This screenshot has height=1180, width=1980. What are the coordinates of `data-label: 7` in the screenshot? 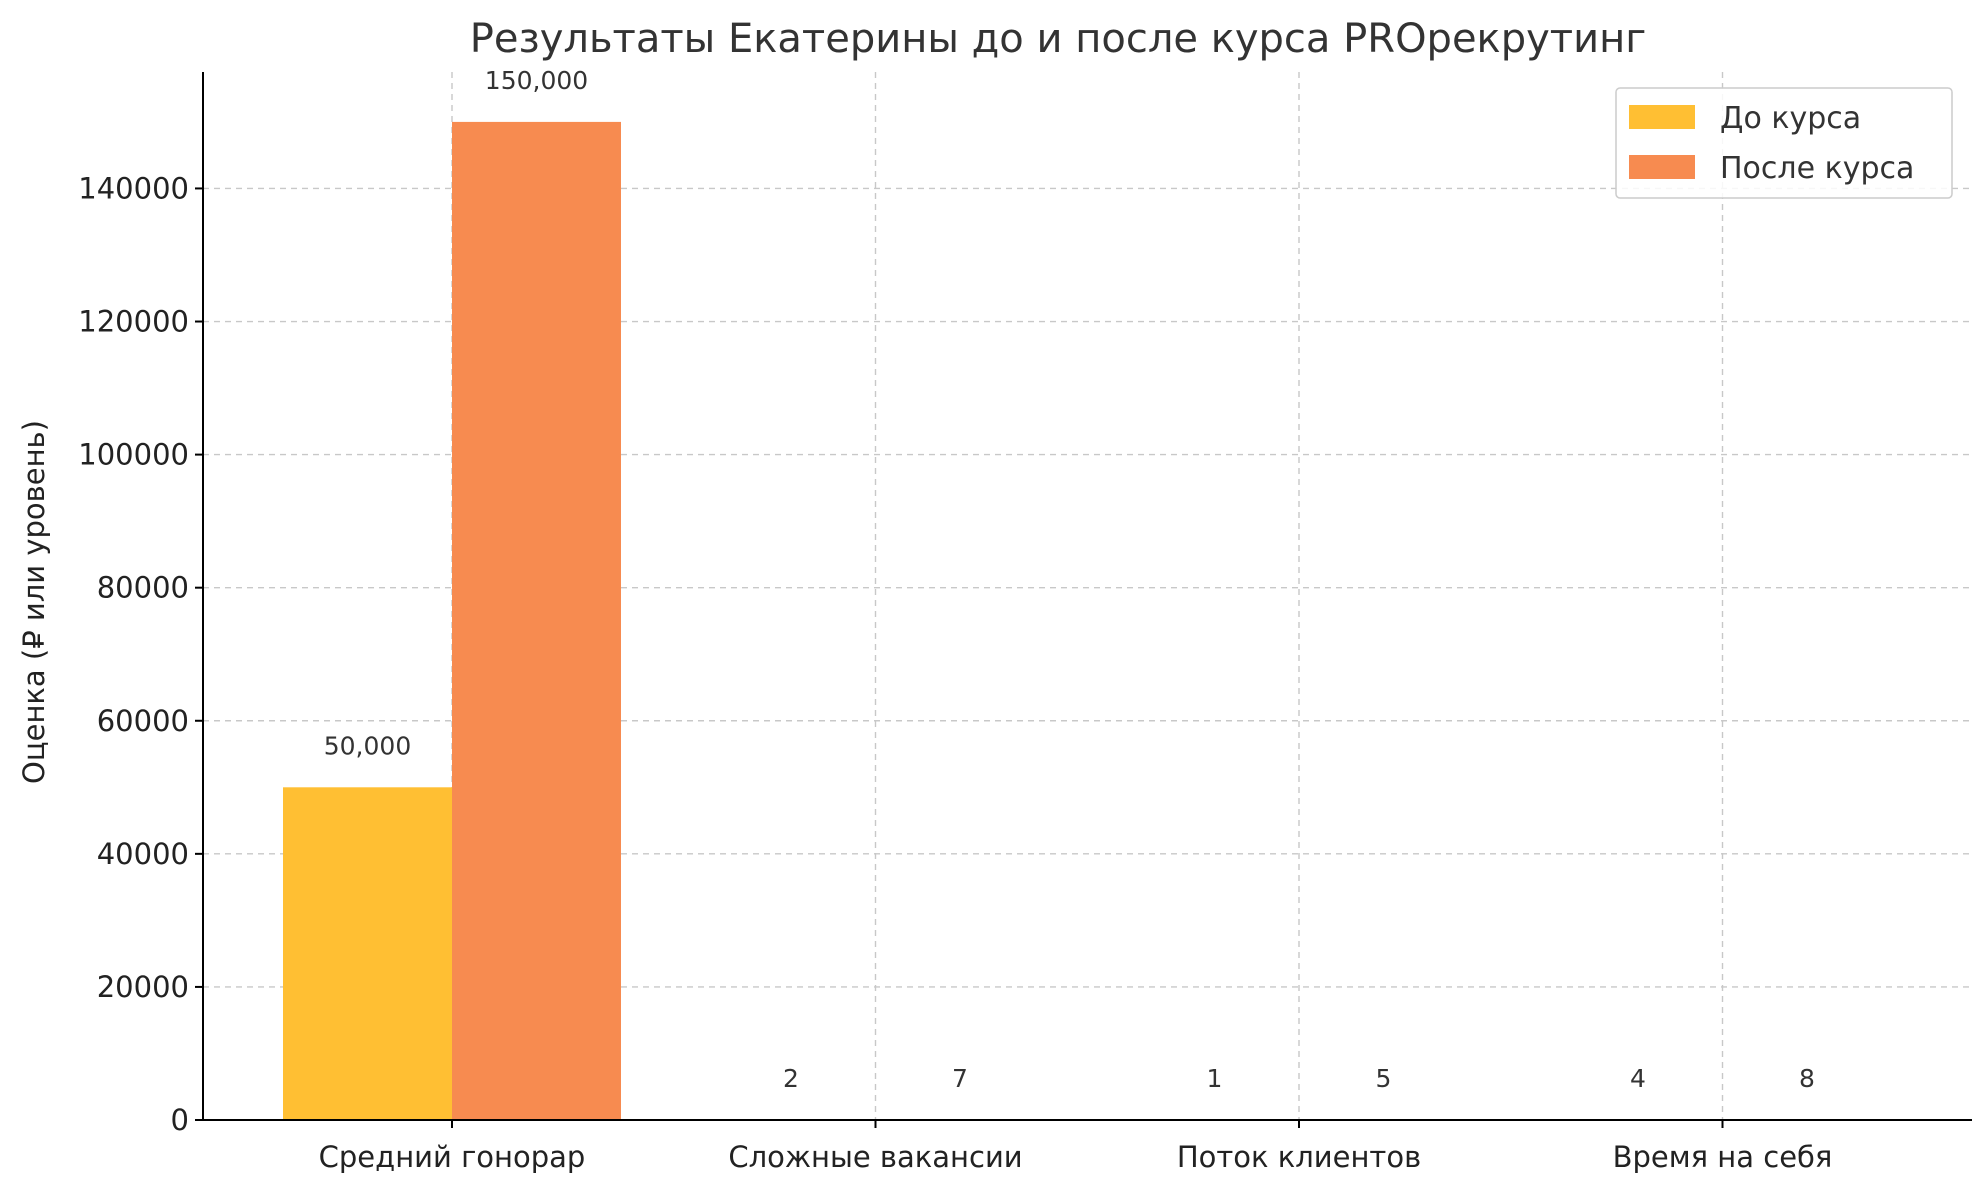 It's located at (960, 1078).